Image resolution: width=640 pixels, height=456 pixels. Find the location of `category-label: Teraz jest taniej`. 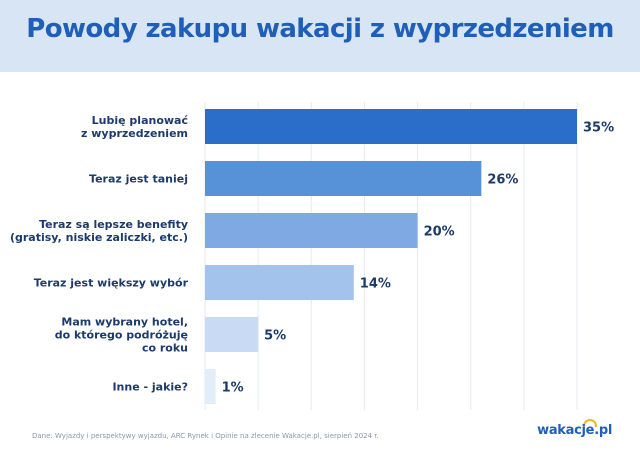

category-label: Teraz jest taniej is located at coordinates (138, 179).